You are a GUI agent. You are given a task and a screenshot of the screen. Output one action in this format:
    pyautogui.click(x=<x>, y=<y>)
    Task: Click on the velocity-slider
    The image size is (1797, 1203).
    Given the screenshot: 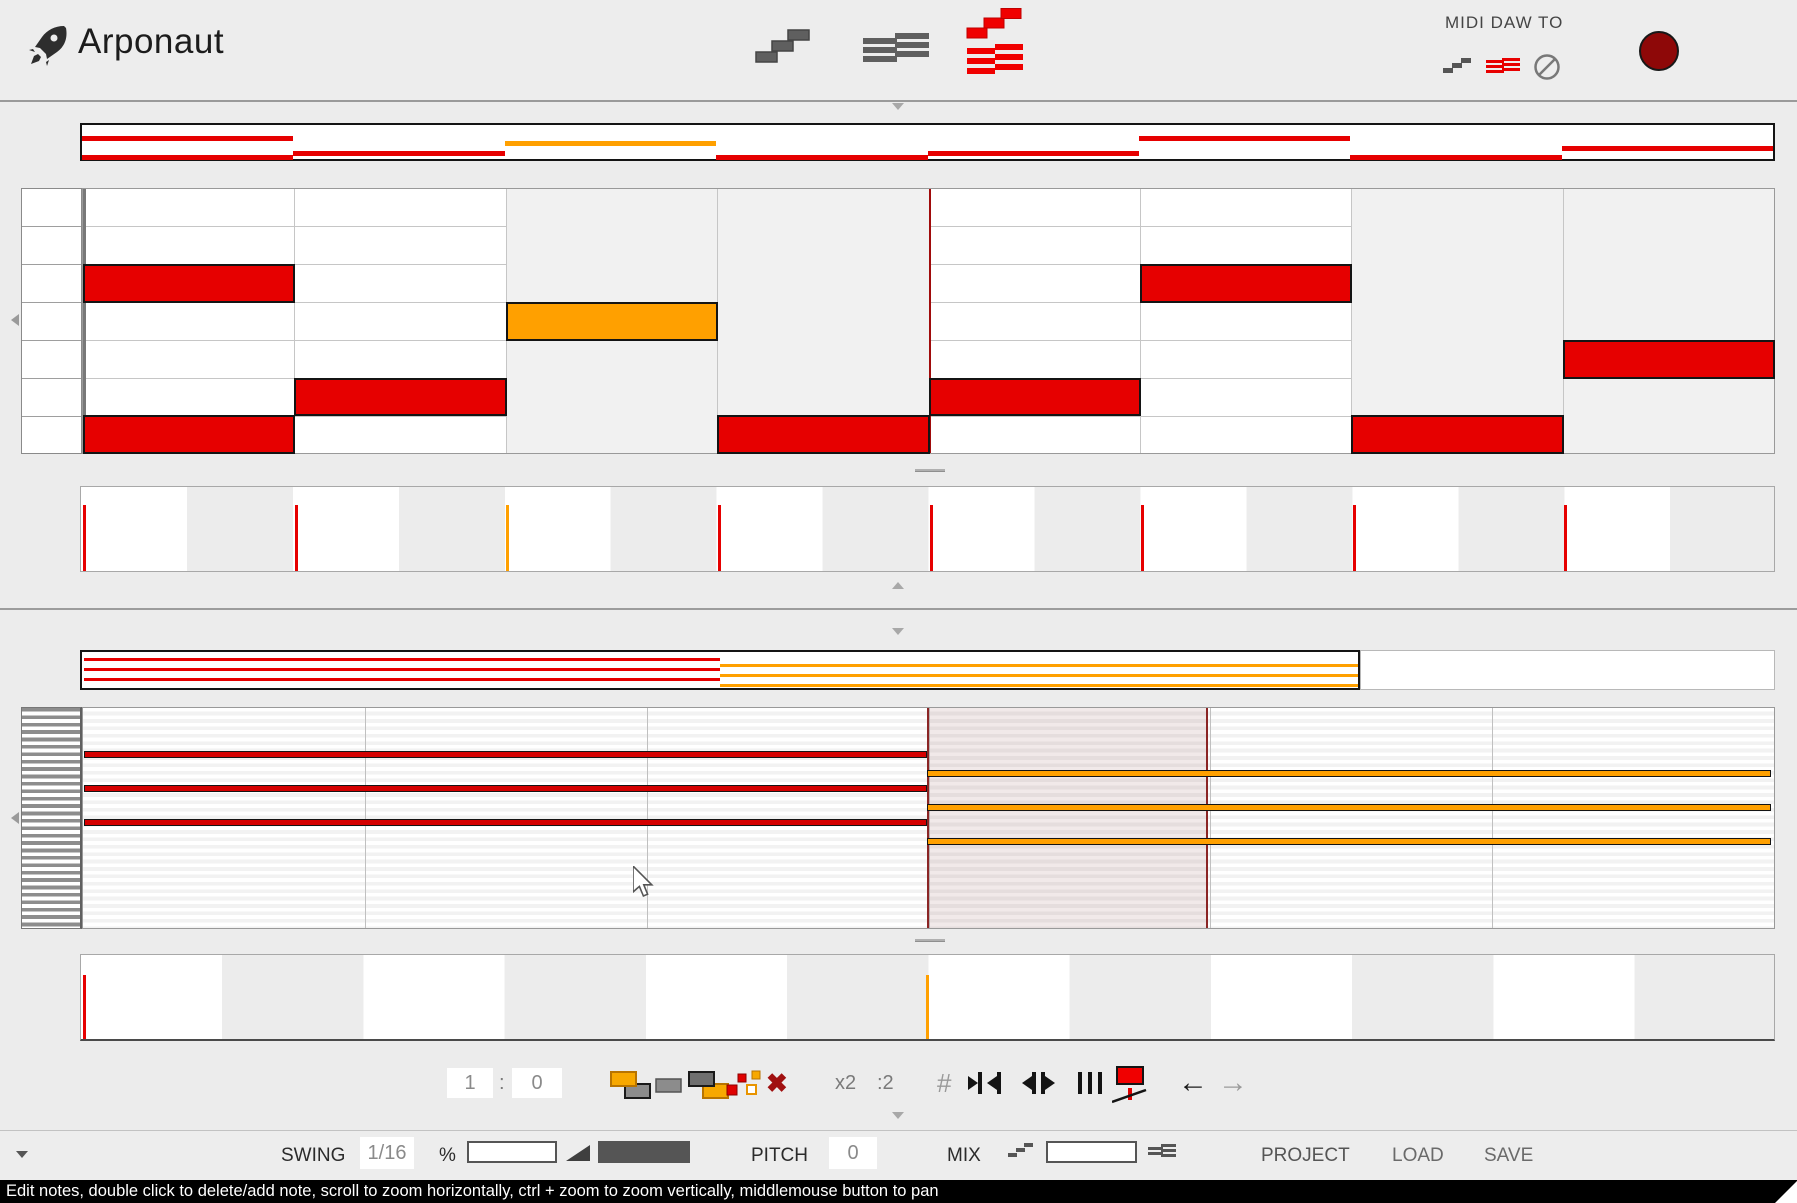 What is the action you would take?
    pyautogui.click(x=644, y=1152)
    